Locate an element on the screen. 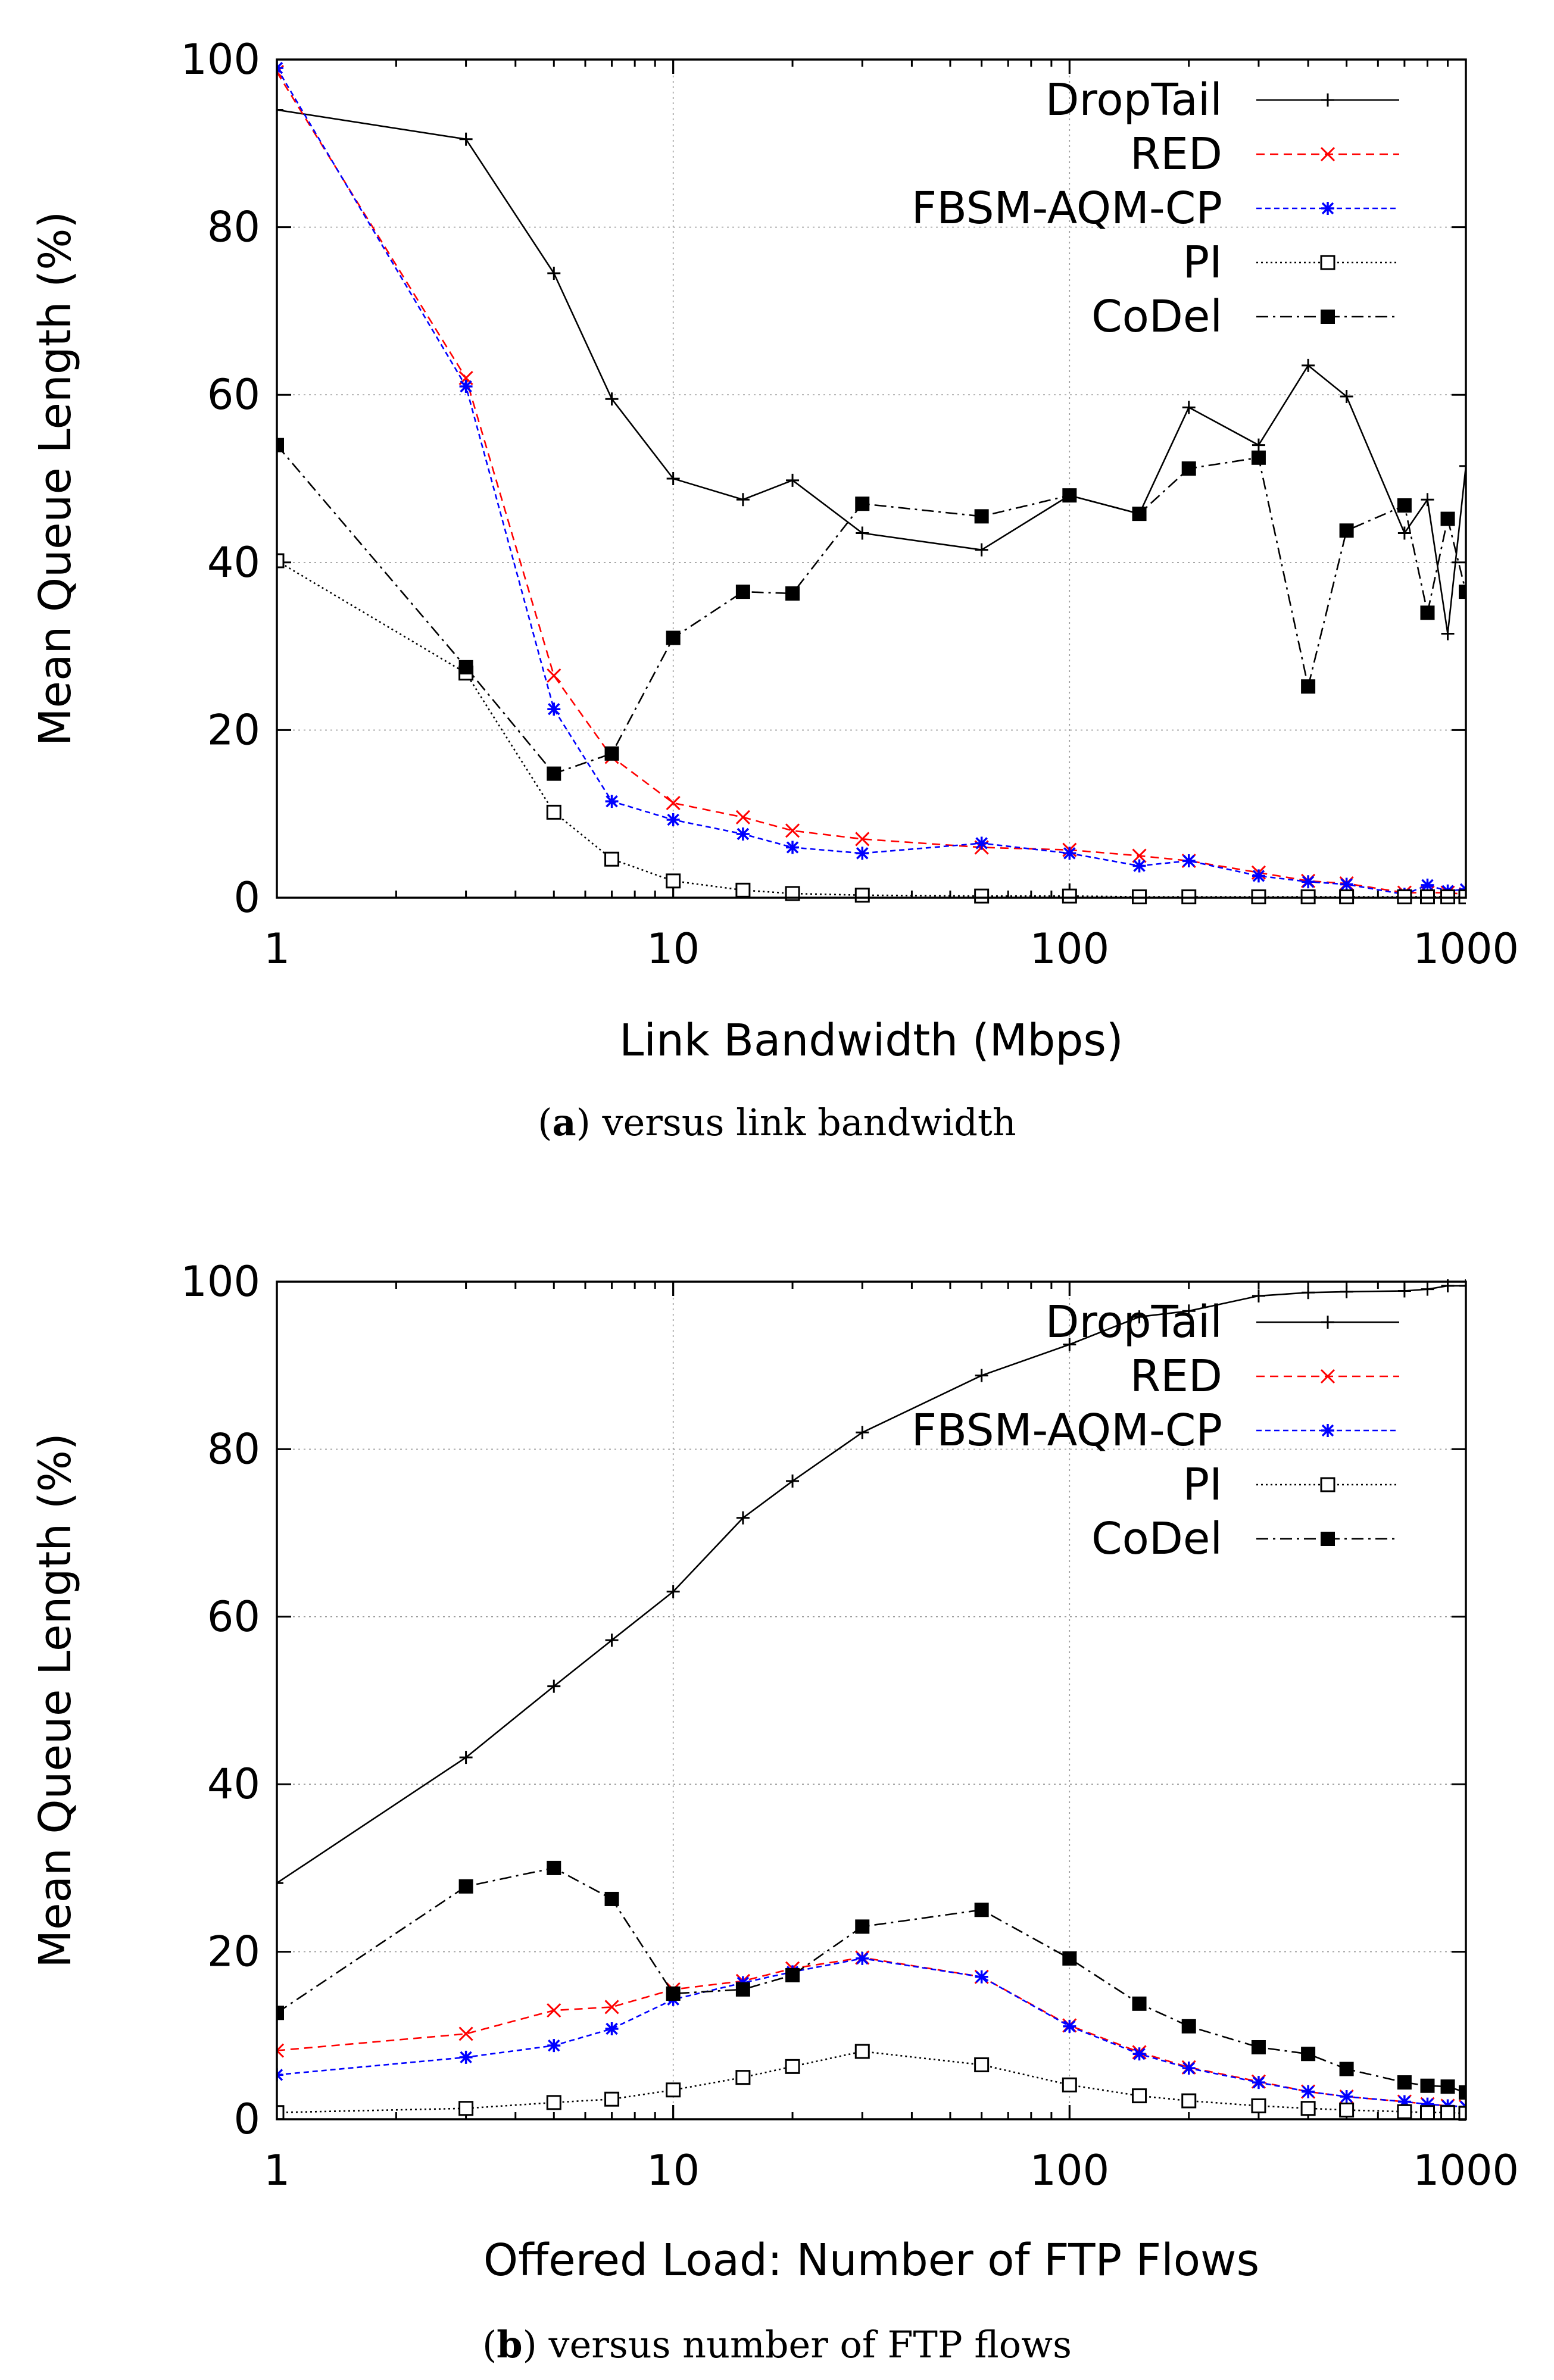 The height and width of the screenshot is (2380, 1554). chart-b-legend-label-fbsm-aqm-cp: FBSM-AQM-CP is located at coordinates (1067, 1430).